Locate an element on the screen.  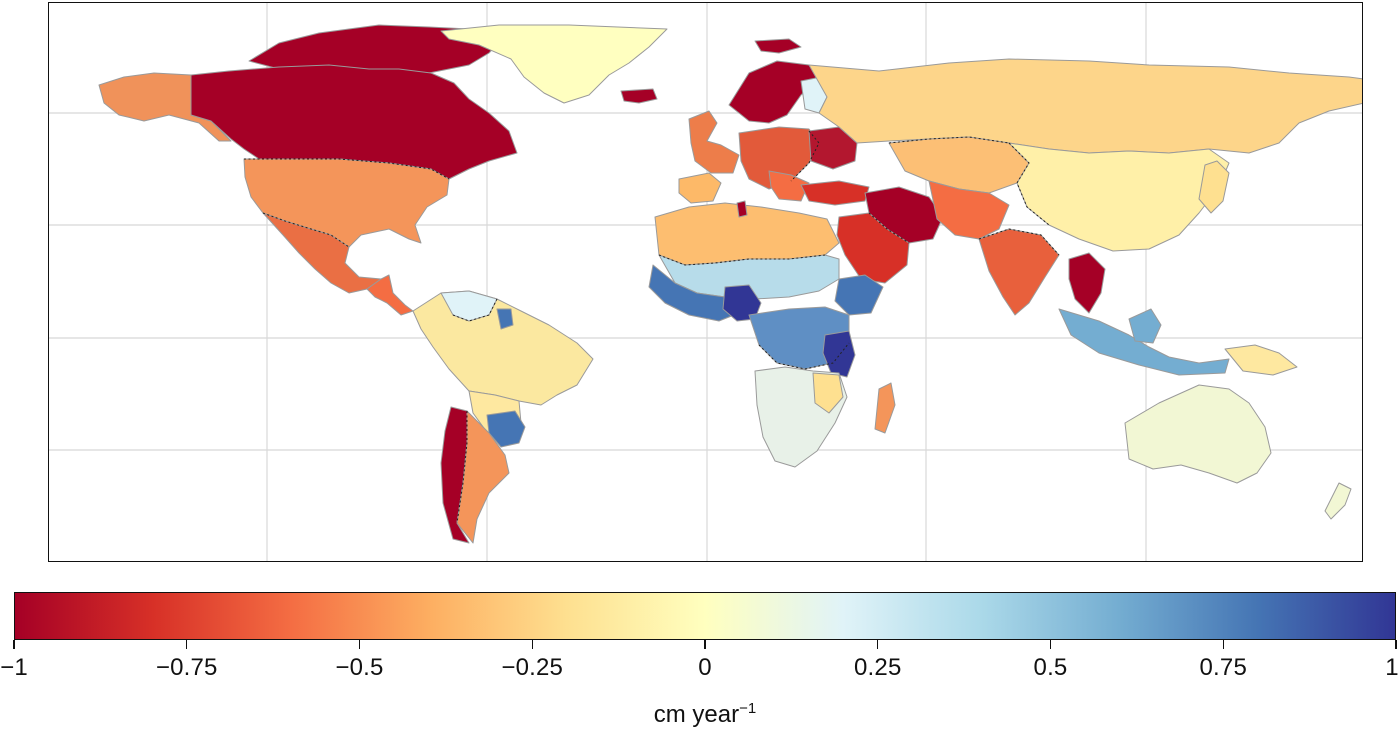
border-brazil-west is located at coordinates (475, 310).